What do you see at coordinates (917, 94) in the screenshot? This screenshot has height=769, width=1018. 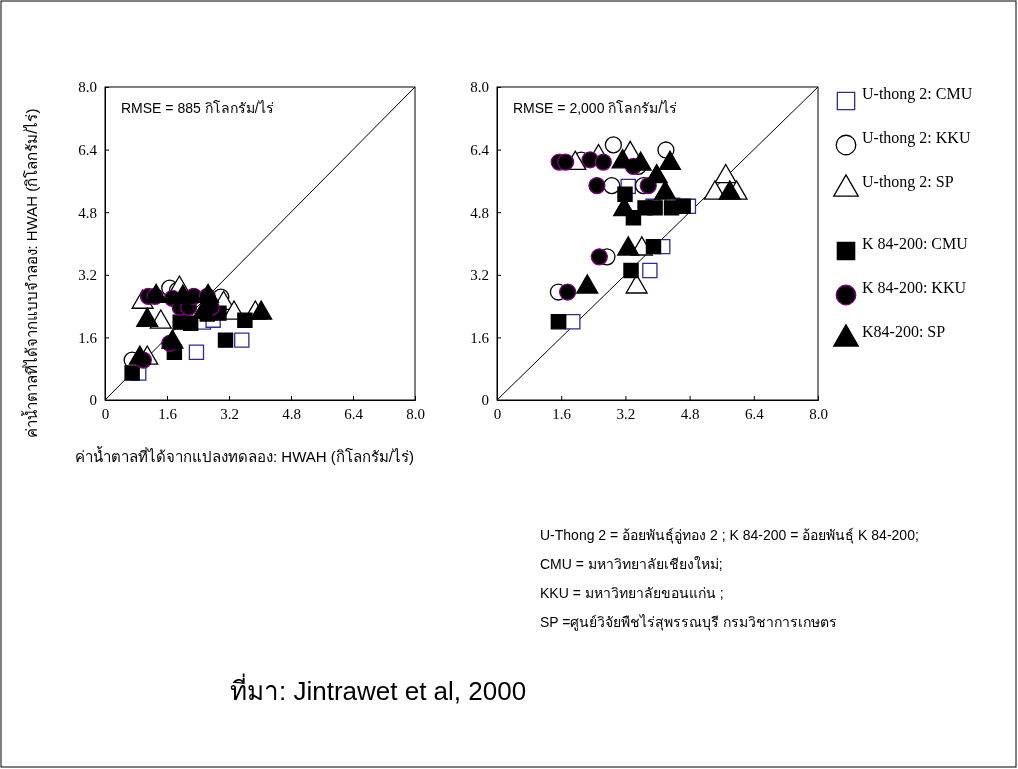 I see `legend-label: U-thong 2: CMU` at bounding box center [917, 94].